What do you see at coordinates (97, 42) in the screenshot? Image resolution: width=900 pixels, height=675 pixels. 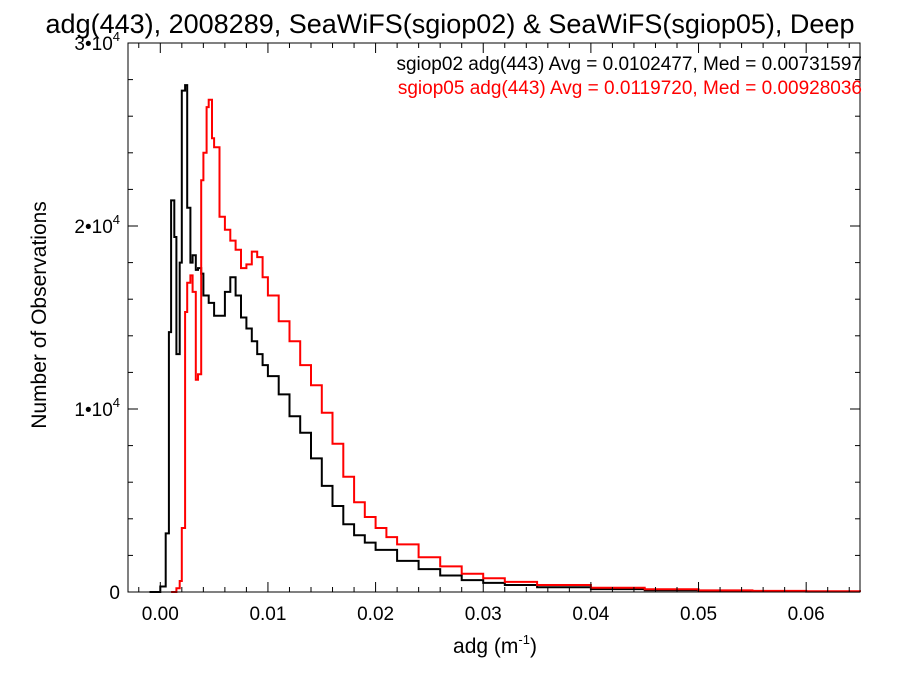 I see `y-tick-label: 3•104` at bounding box center [97, 42].